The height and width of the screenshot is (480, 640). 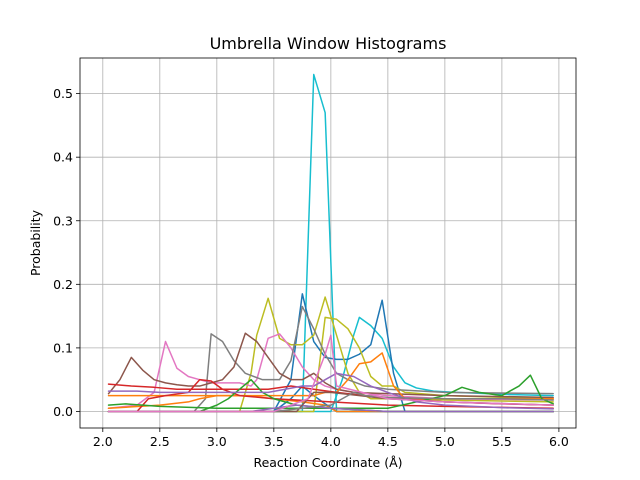 What do you see at coordinates (63, 284) in the screenshot?
I see `y-tick-label: 0.2` at bounding box center [63, 284].